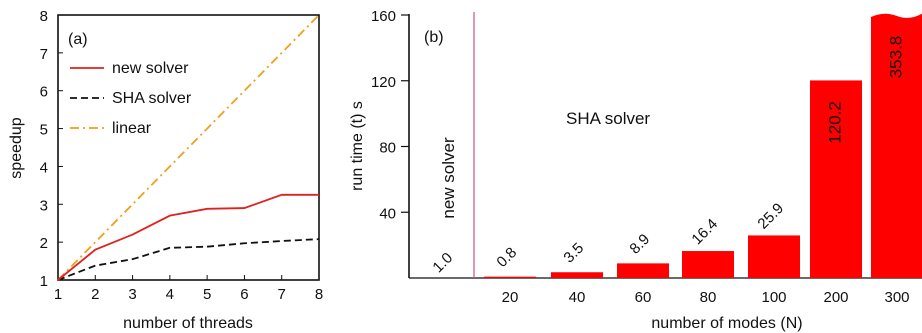 The width and height of the screenshot is (922, 333). Describe the element at coordinates (896, 297) in the screenshot. I see `panel-b-x-tick-label: 300` at that location.